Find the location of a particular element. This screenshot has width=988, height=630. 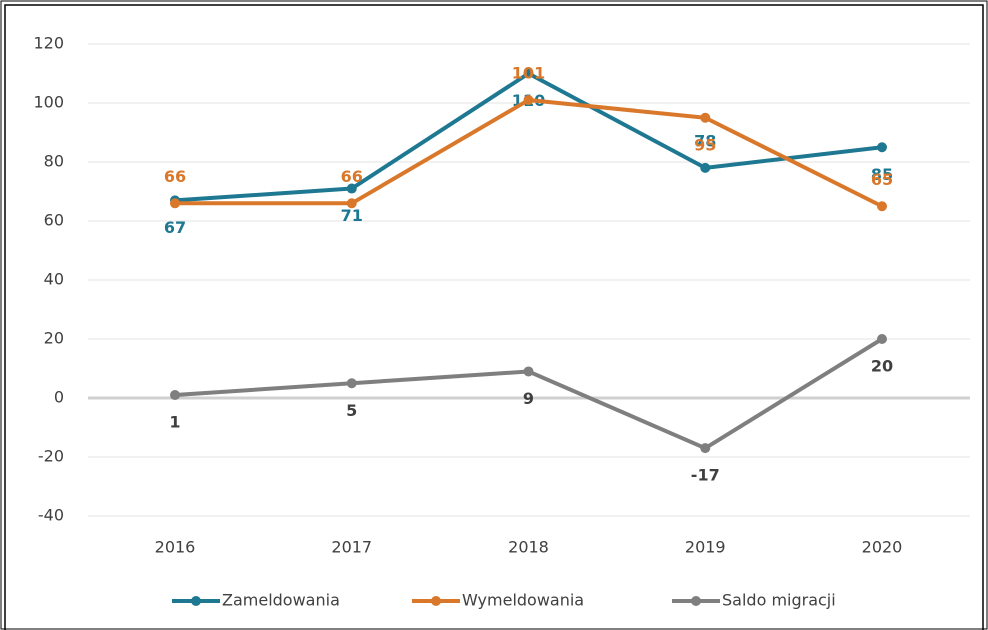

y-tick-label: -20 is located at coordinates (51, 456).